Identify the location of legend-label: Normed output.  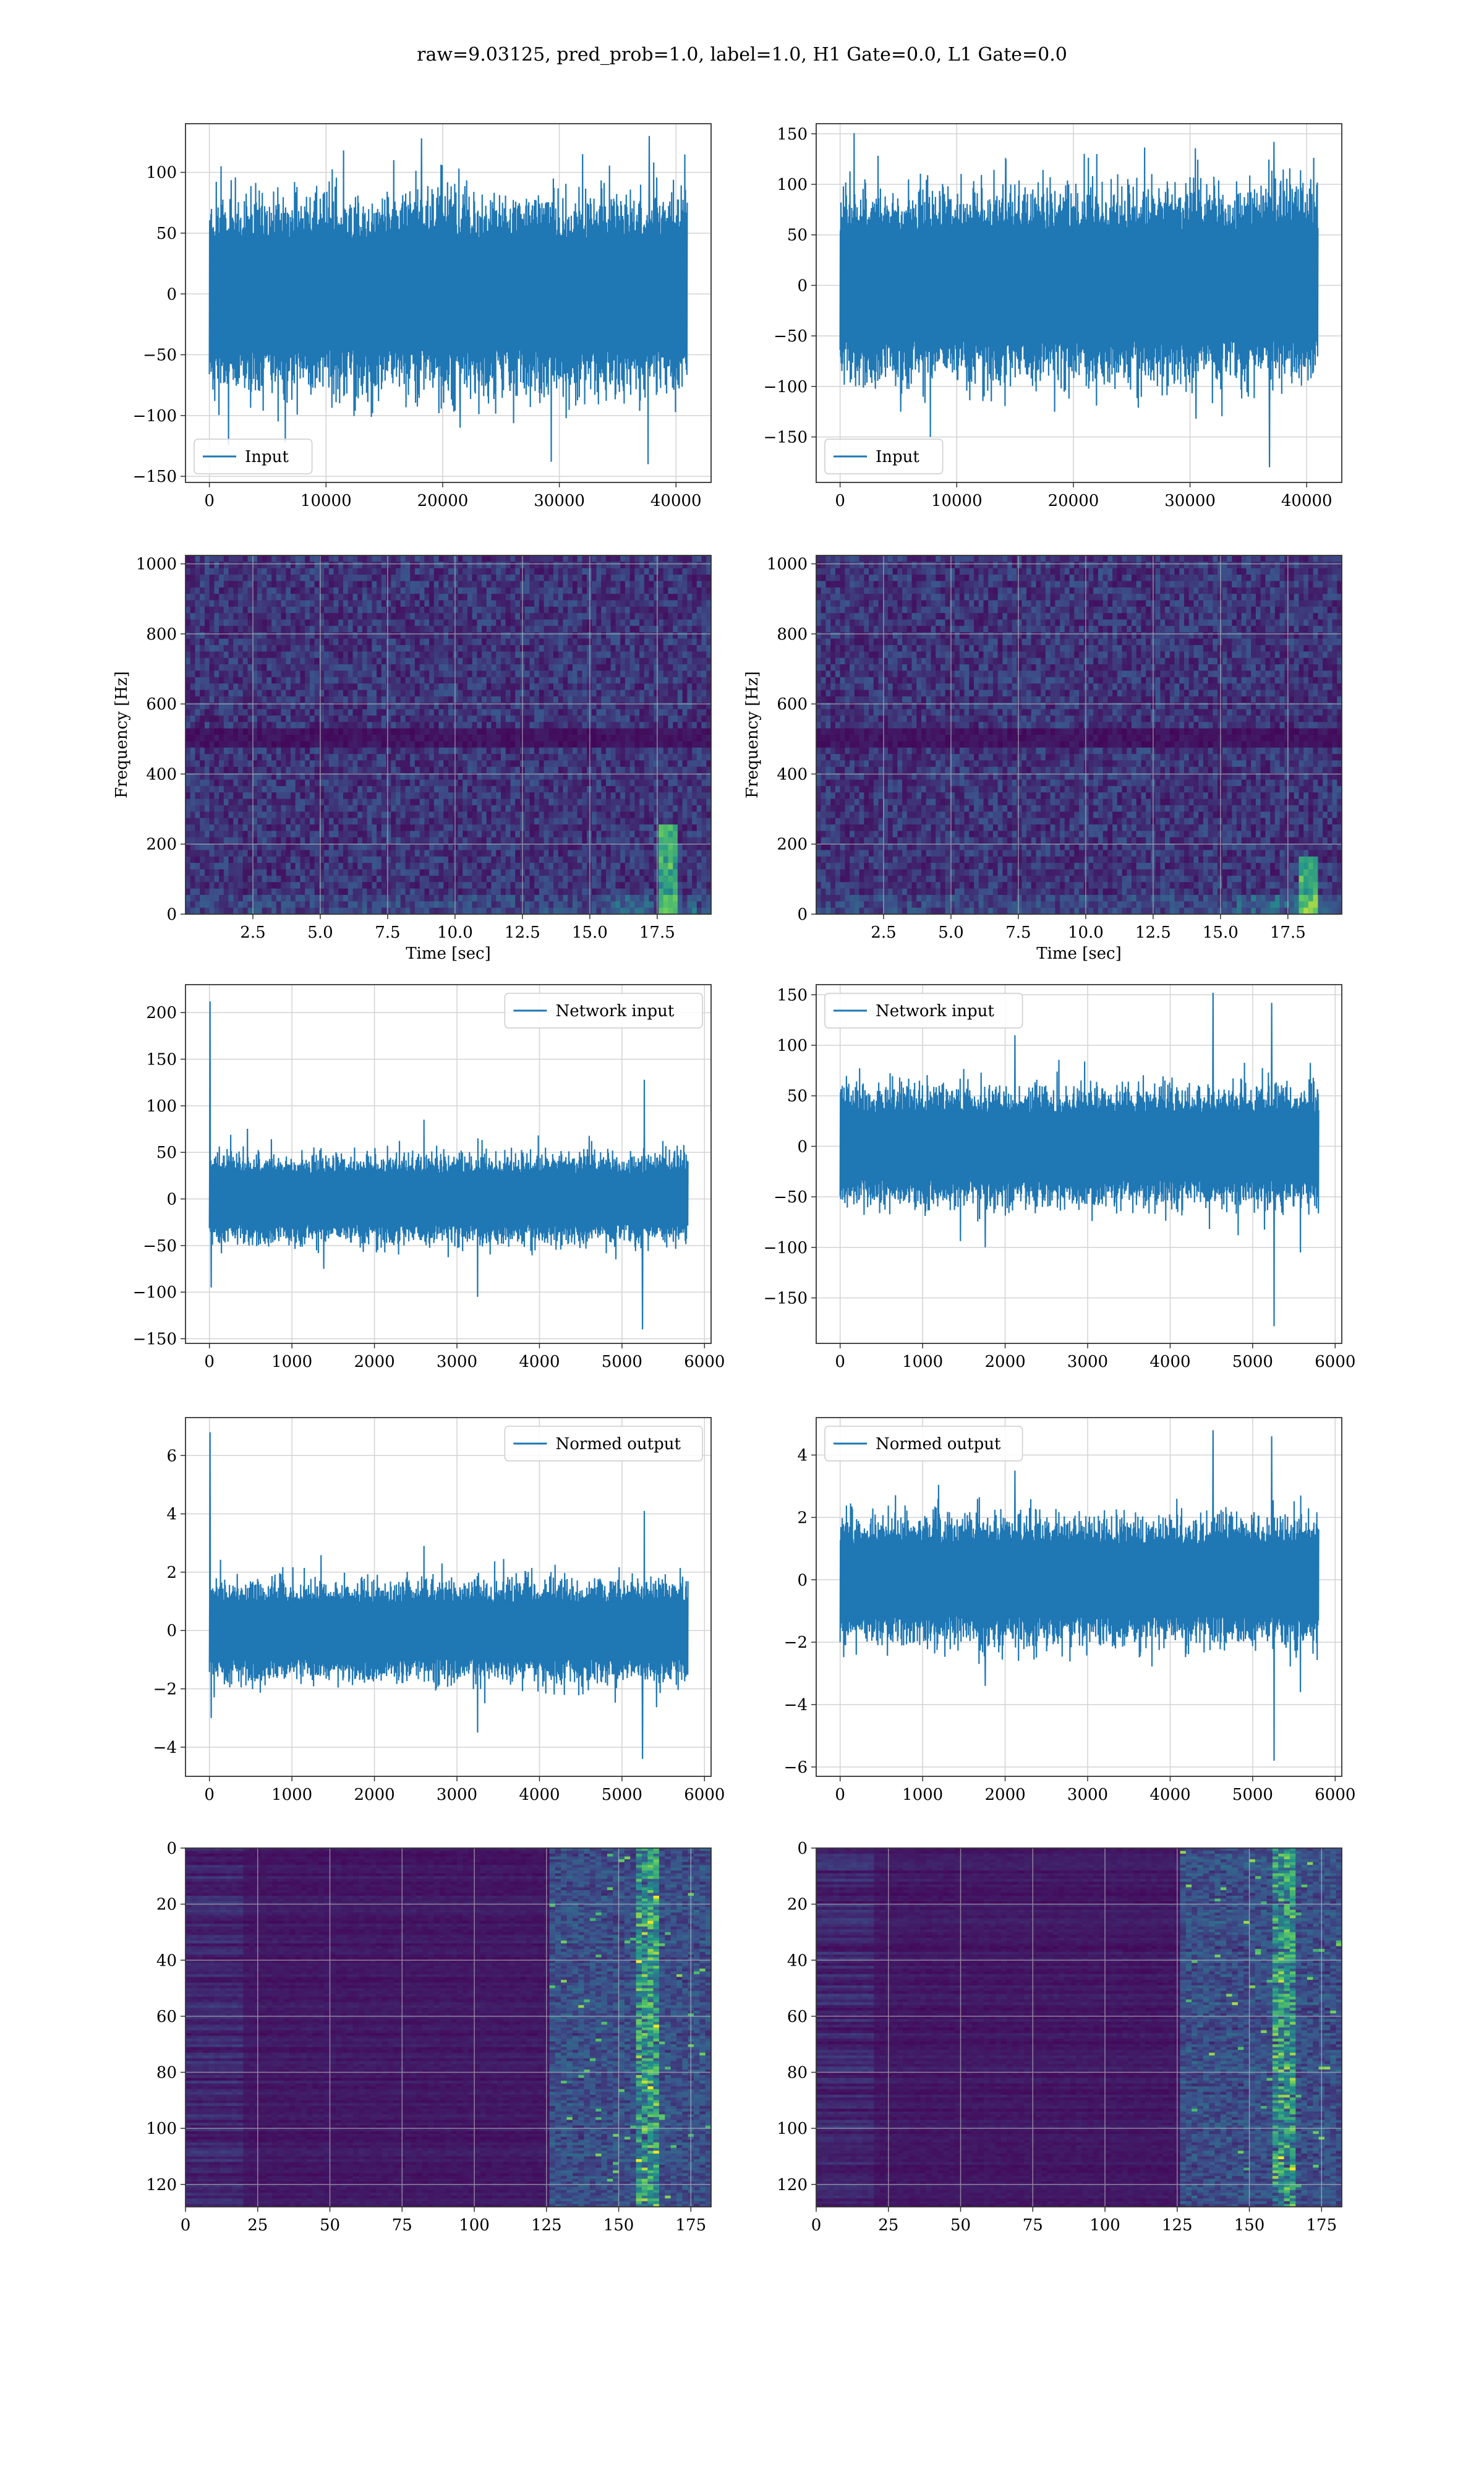
(618, 1444).